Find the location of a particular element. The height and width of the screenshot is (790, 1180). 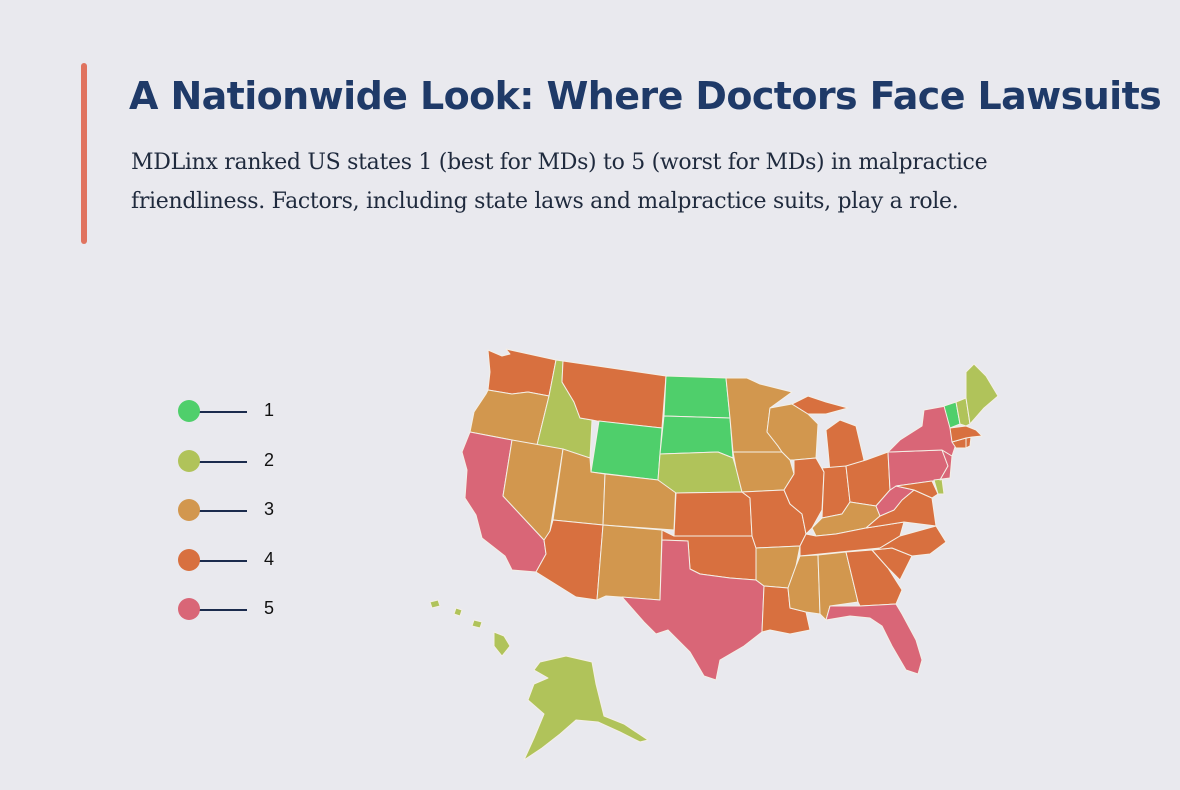

state-NC is located at coordinates (909, 541).